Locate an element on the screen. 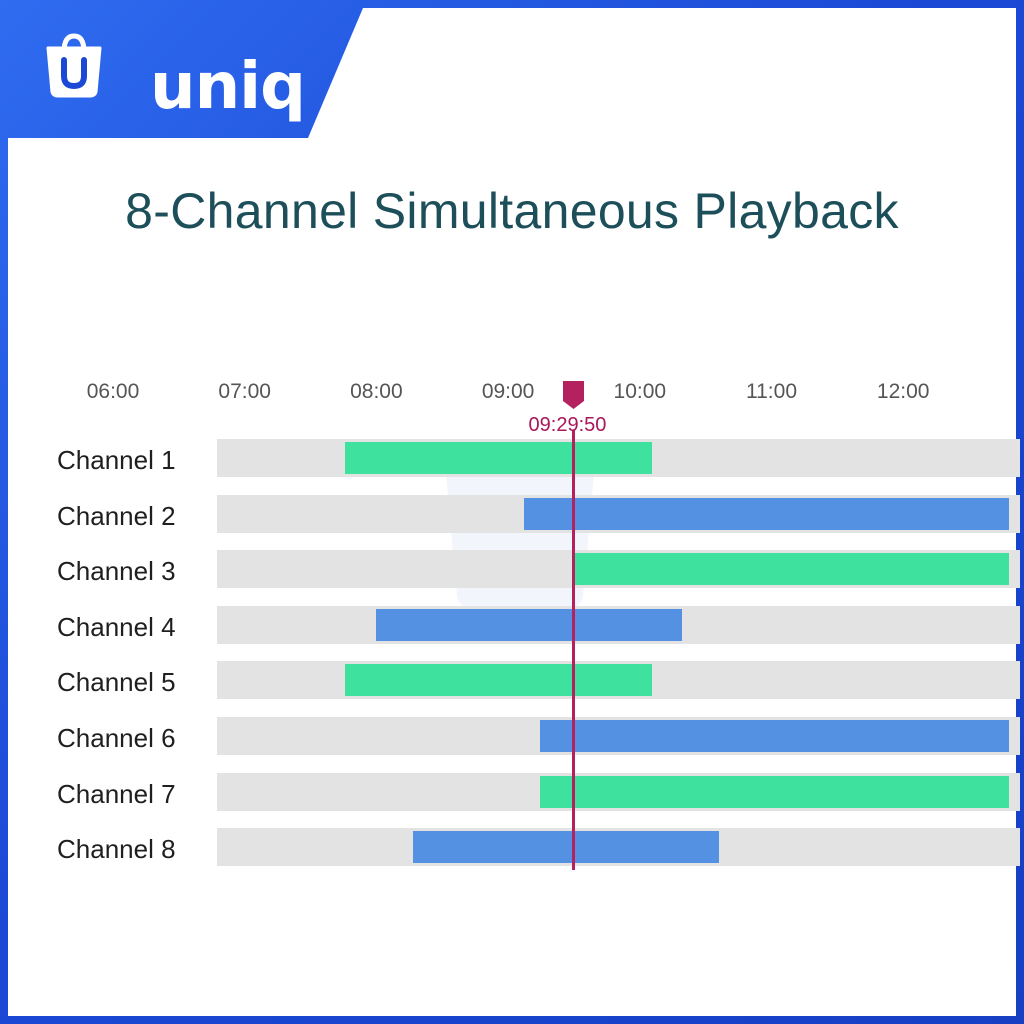 The width and height of the screenshot is (1024, 1024). time-tick-label: 11:00 is located at coordinates (771, 391).